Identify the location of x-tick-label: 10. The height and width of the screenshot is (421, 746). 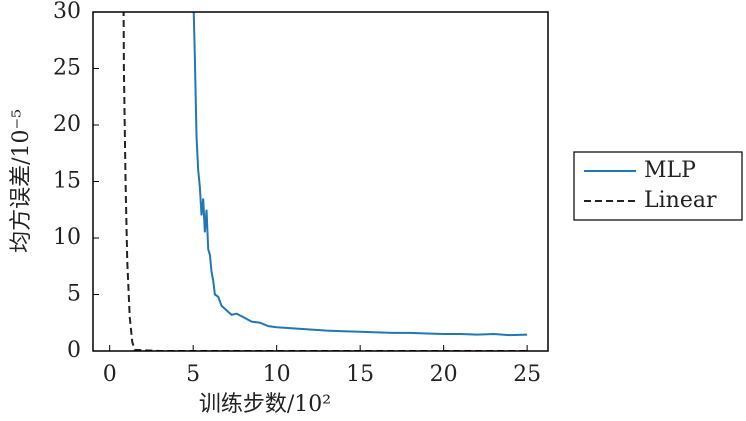
(277, 374).